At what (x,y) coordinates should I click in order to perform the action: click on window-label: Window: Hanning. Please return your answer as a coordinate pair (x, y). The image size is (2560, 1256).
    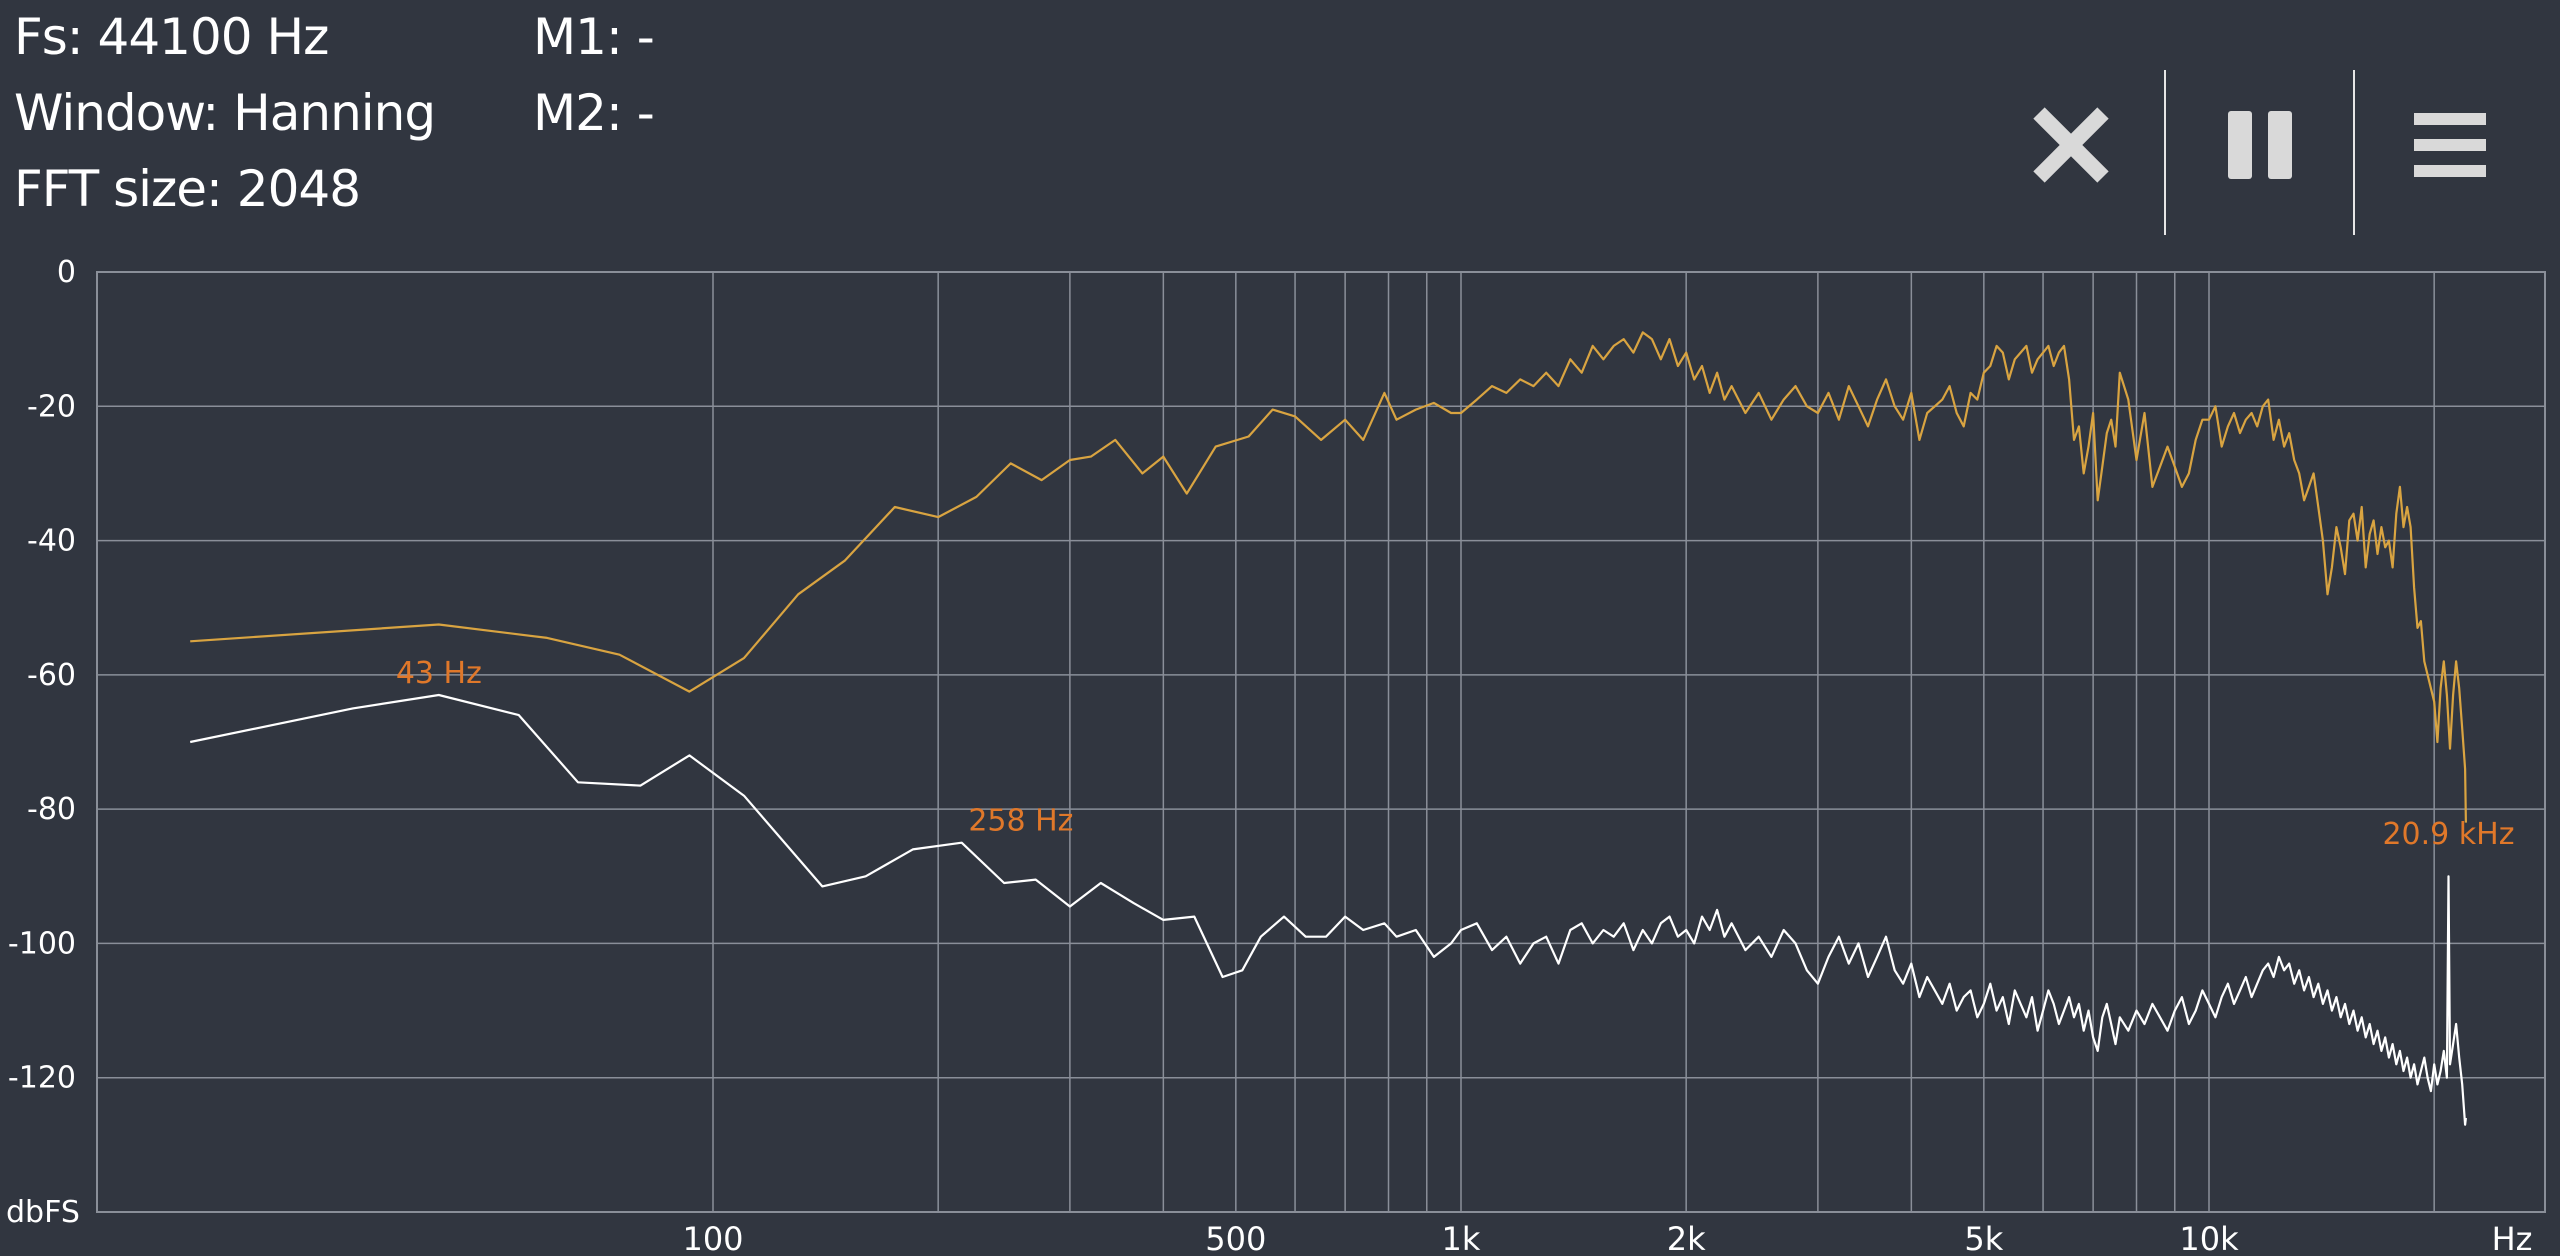
    Looking at the image, I should click on (225, 113).